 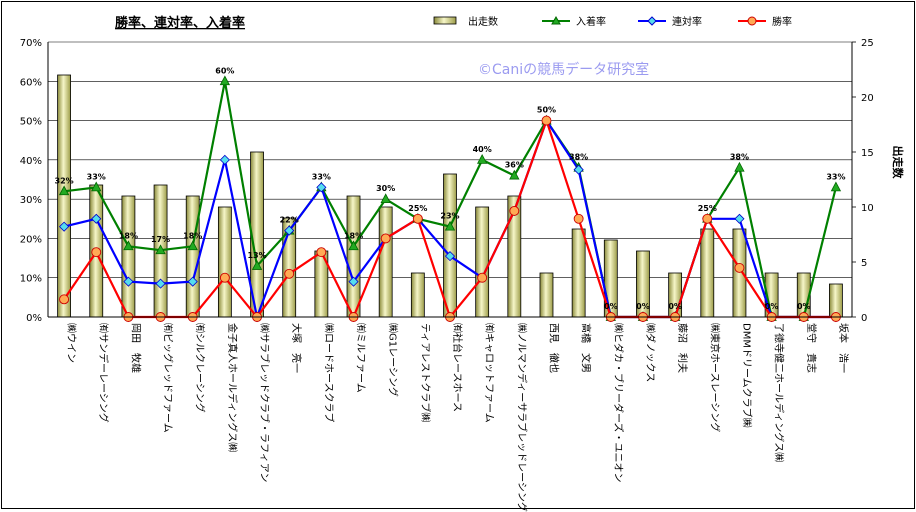 I want to click on legend-circle-icon, so click(x=752, y=21).